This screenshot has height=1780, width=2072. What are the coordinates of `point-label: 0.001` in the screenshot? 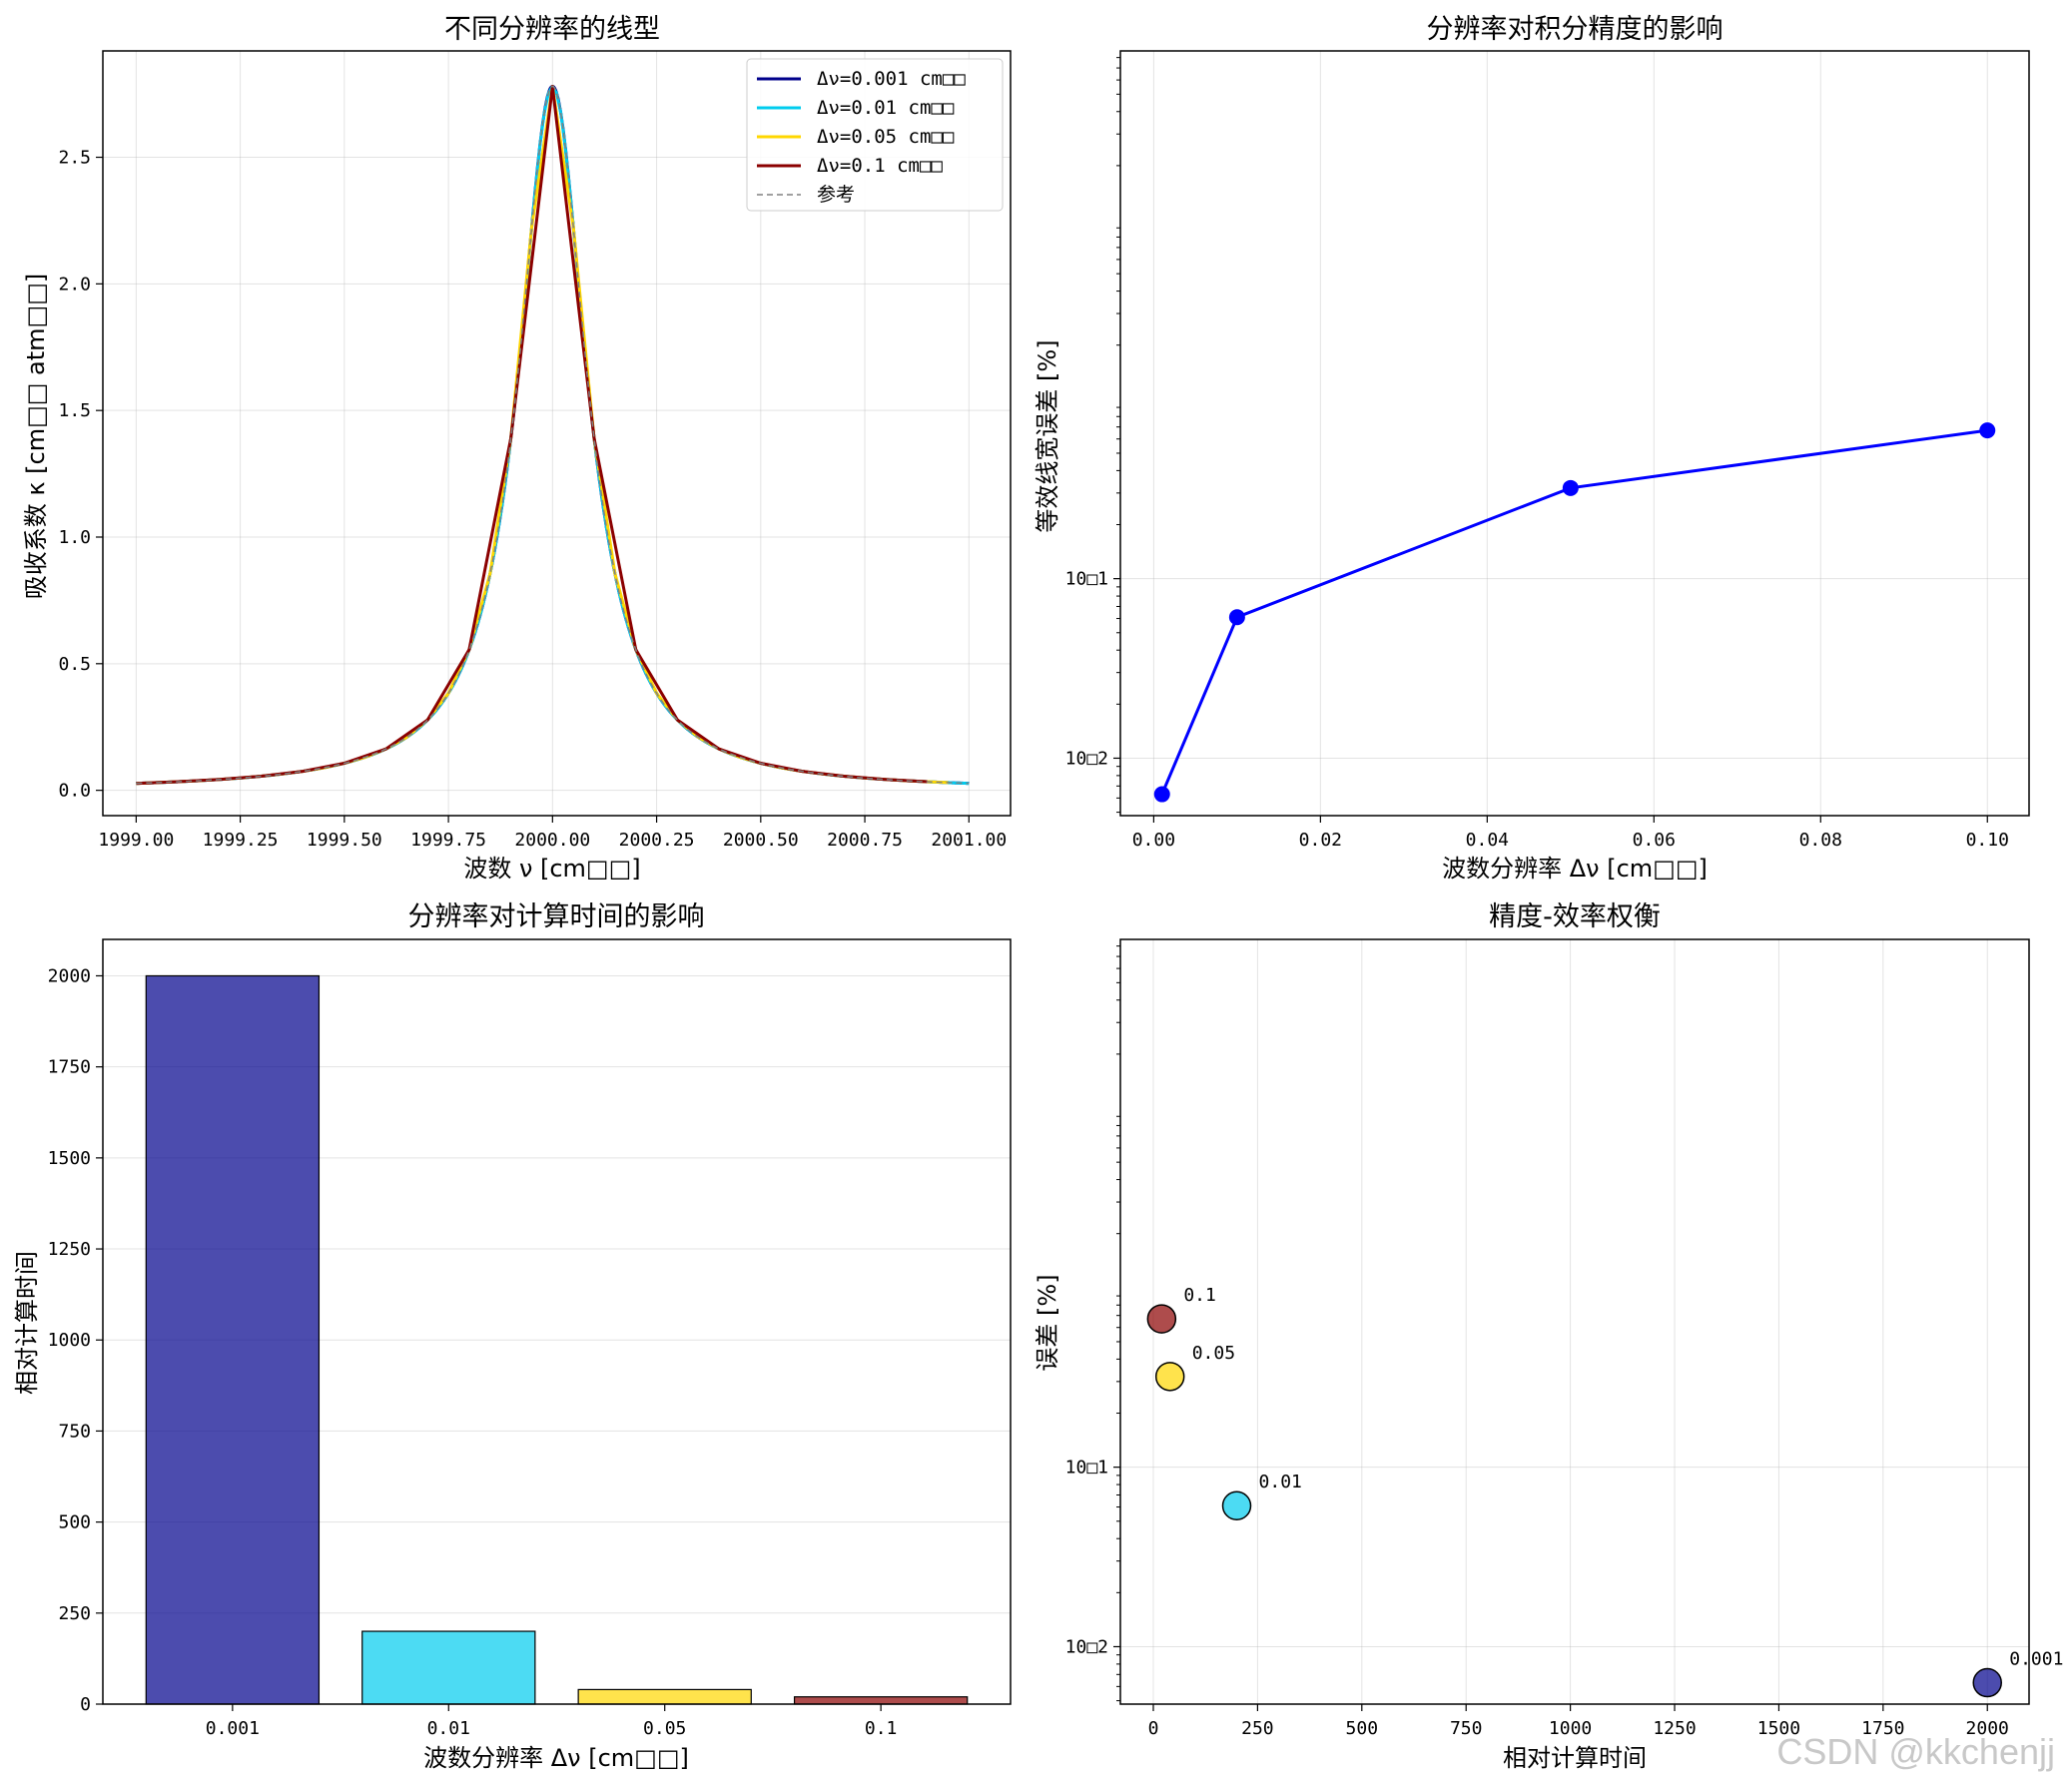 It's located at (2036, 1659).